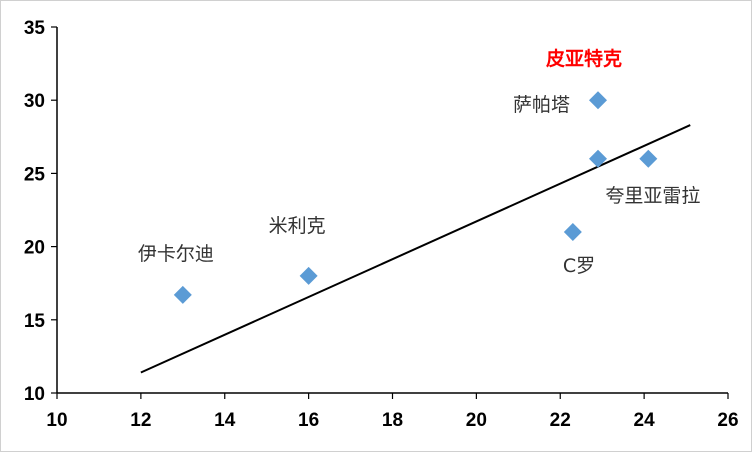 The height and width of the screenshot is (453, 752). What do you see at coordinates (140, 420) in the screenshot?
I see `x-tick-label: 12` at bounding box center [140, 420].